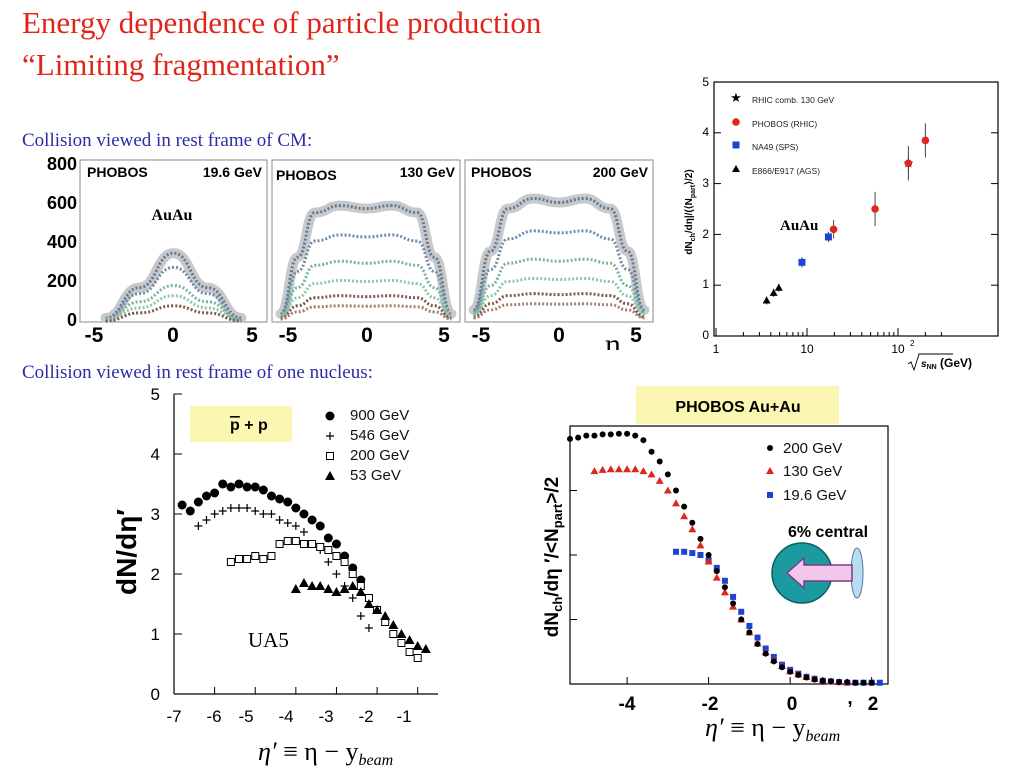 This screenshot has width=1024, height=768. I want to click on panel3-energy: 200 GeV, so click(621, 172).